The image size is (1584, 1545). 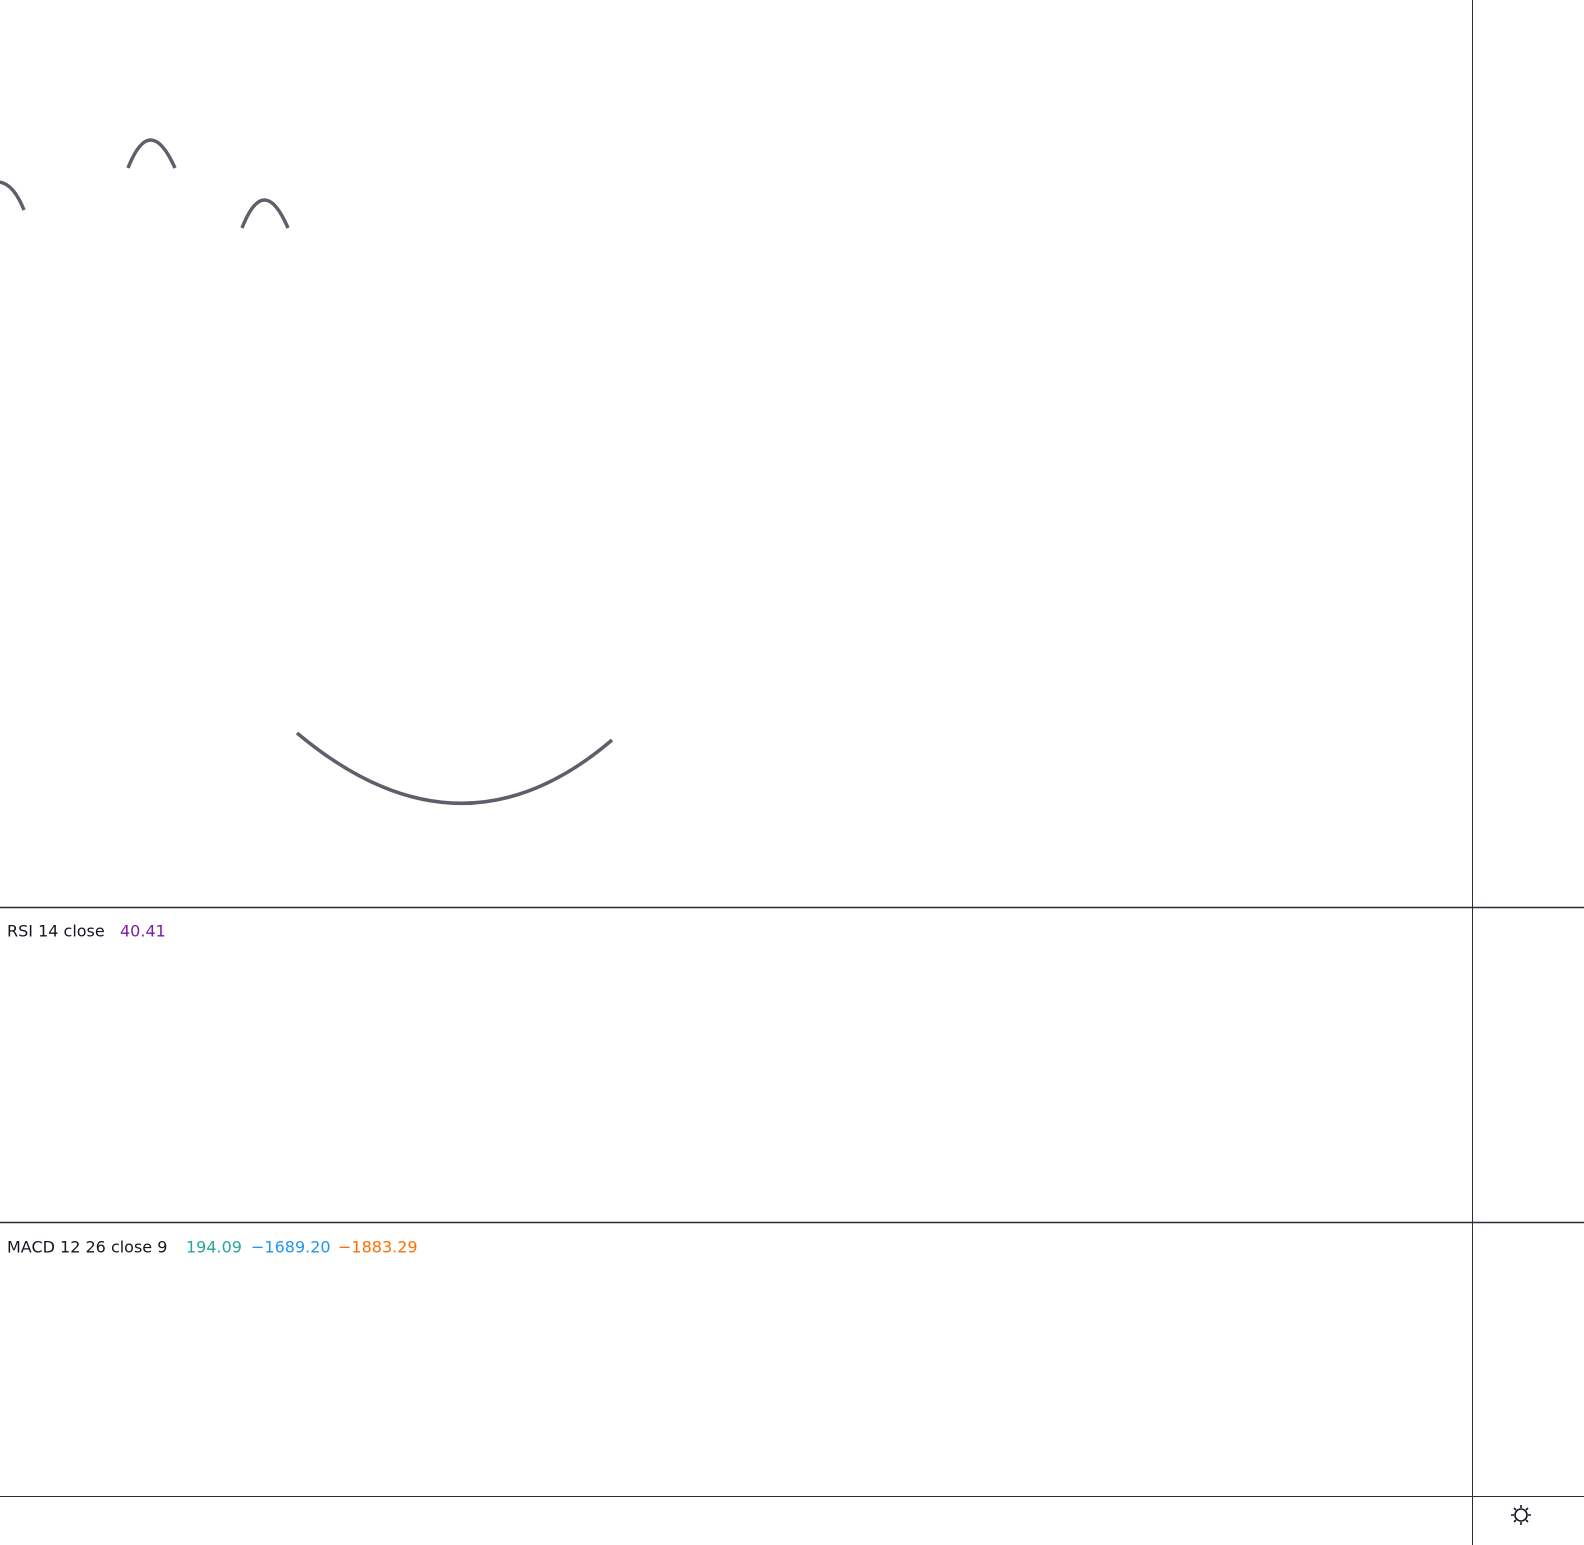 I want to click on gear-ring, so click(x=1521, y=1515).